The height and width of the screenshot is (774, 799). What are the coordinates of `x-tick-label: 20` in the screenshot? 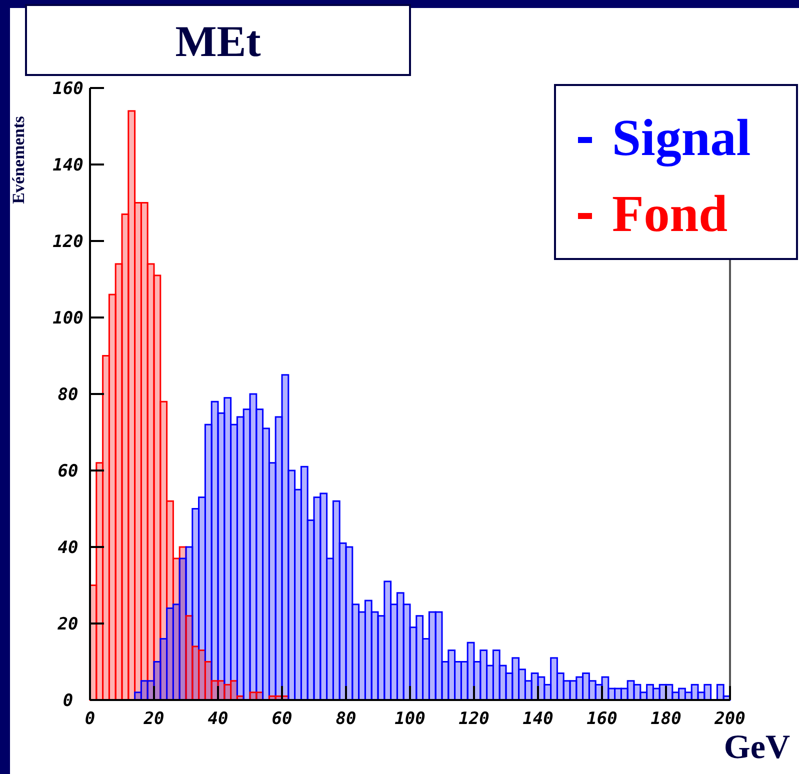 It's located at (153, 719).